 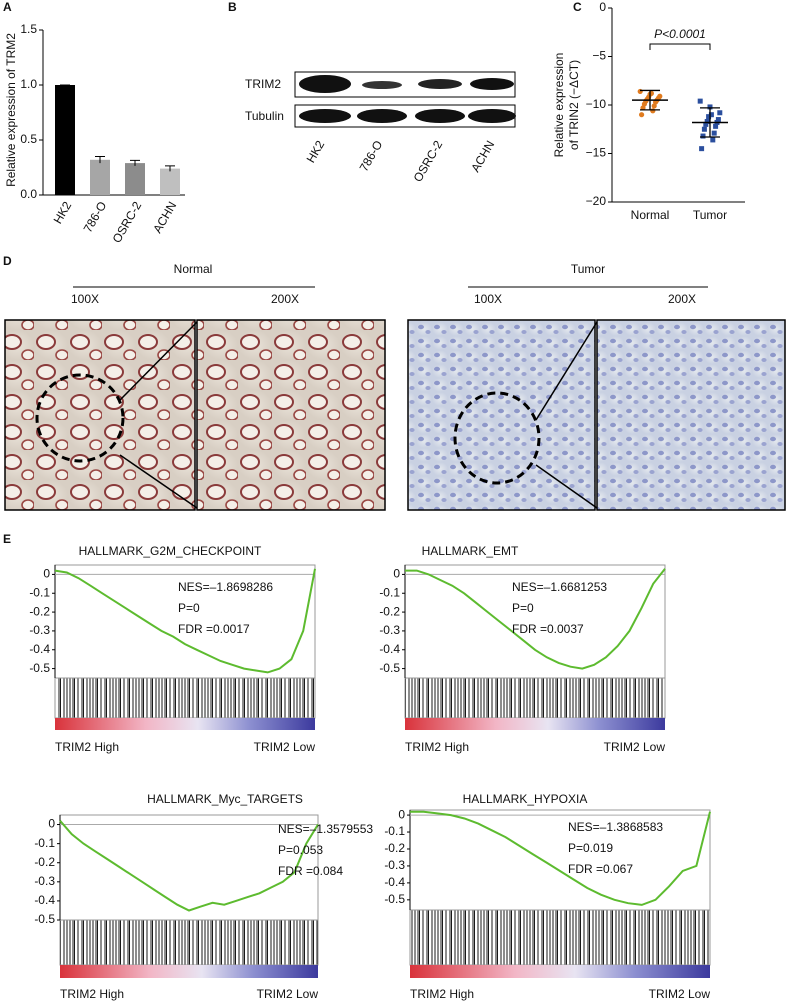 What do you see at coordinates (164, 217) in the screenshot?
I see `x-tick-label: ACHN` at bounding box center [164, 217].